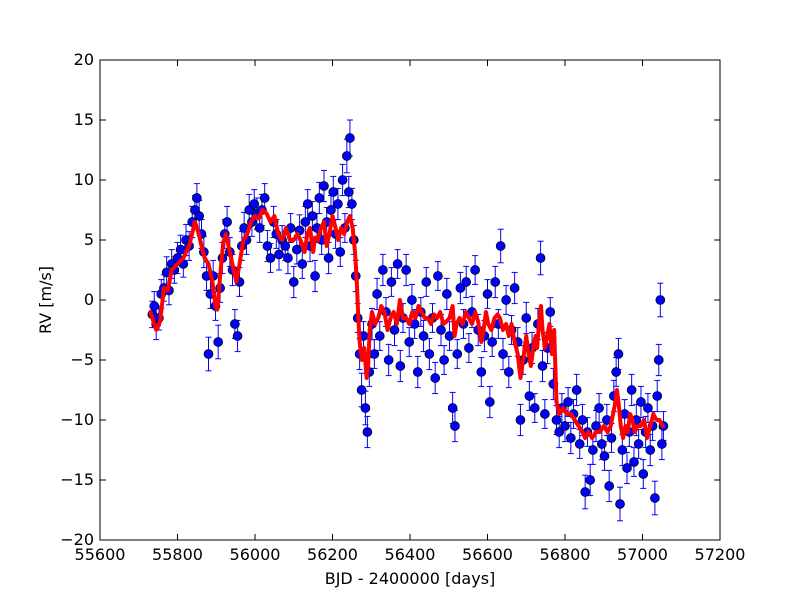 Image resolution: width=800 pixels, height=604 pixels. What do you see at coordinates (720, 554) in the screenshot?
I see `x-tick-label: 57200` at bounding box center [720, 554].